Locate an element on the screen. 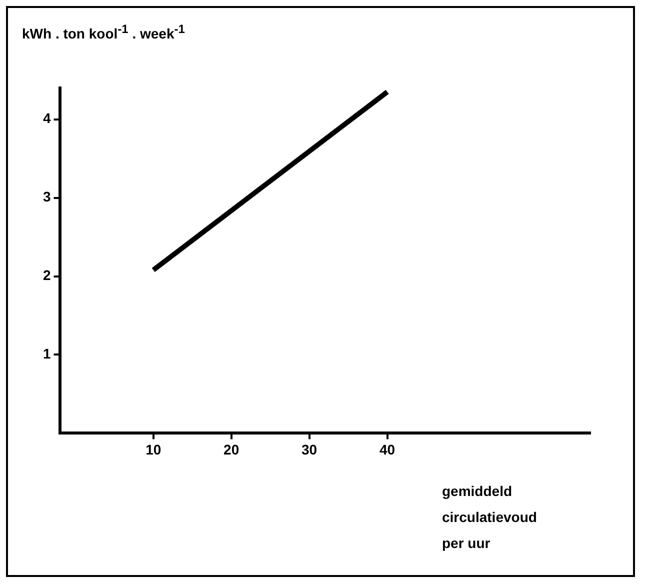 The height and width of the screenshot is (587, 645). y-axis-title: kWh . ton kool$^{-1}$ . week$^{-1}$ is located at coordinates (103, 32).